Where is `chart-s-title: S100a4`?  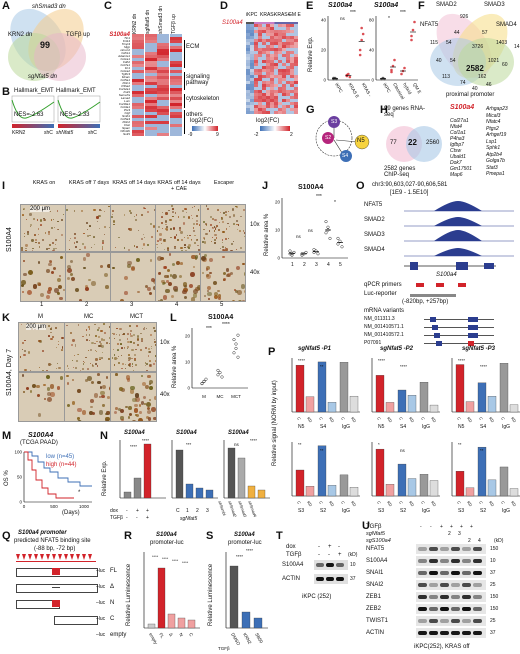 chart-s-title: S100a4 is located at coordinates (244, 535).